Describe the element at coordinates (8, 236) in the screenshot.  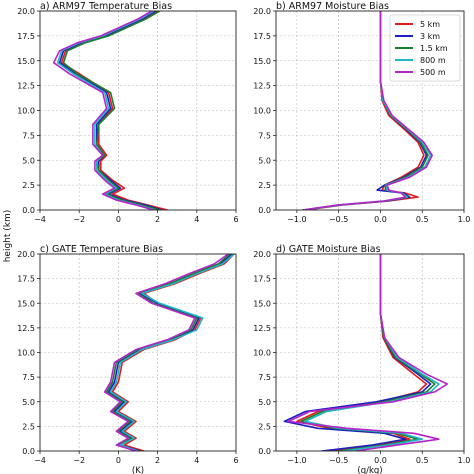
I see `figure-ylabel: height (km)` at that location.